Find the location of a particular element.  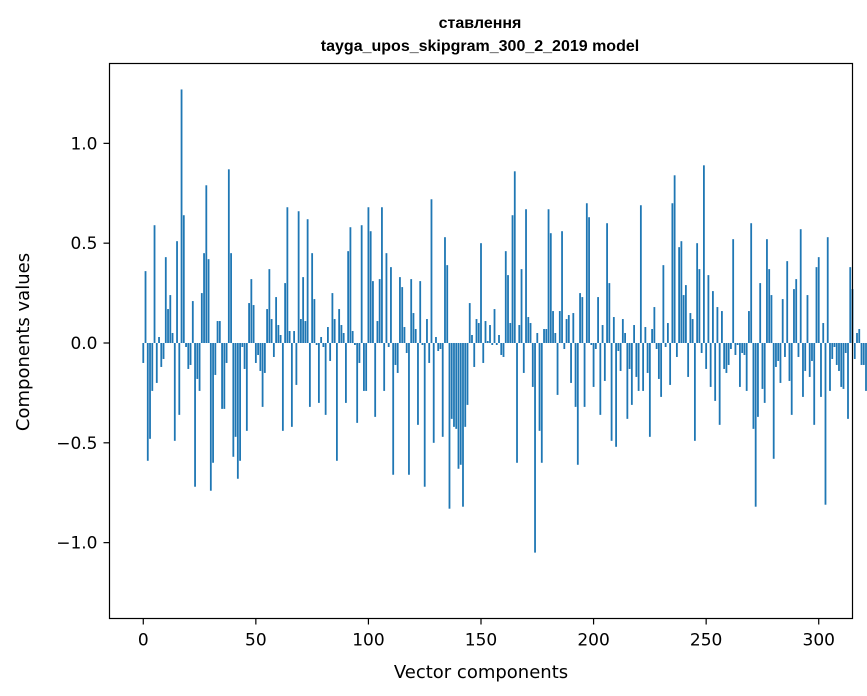

y-tick-label-0: 1.0 is located at coordinates (83, 144).